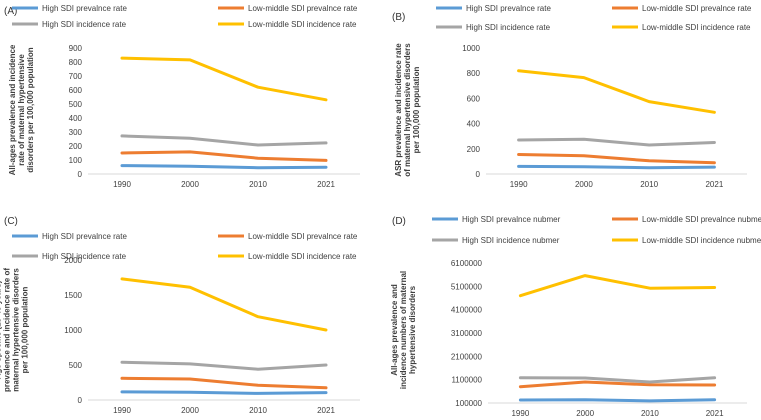 The width and height of the screenshot is (761, 420). What do you see at coordinates (511, 240) in the screenshot?
I see `legend-label: High SDI incidence nubmer` at bounding box center [511, 240].